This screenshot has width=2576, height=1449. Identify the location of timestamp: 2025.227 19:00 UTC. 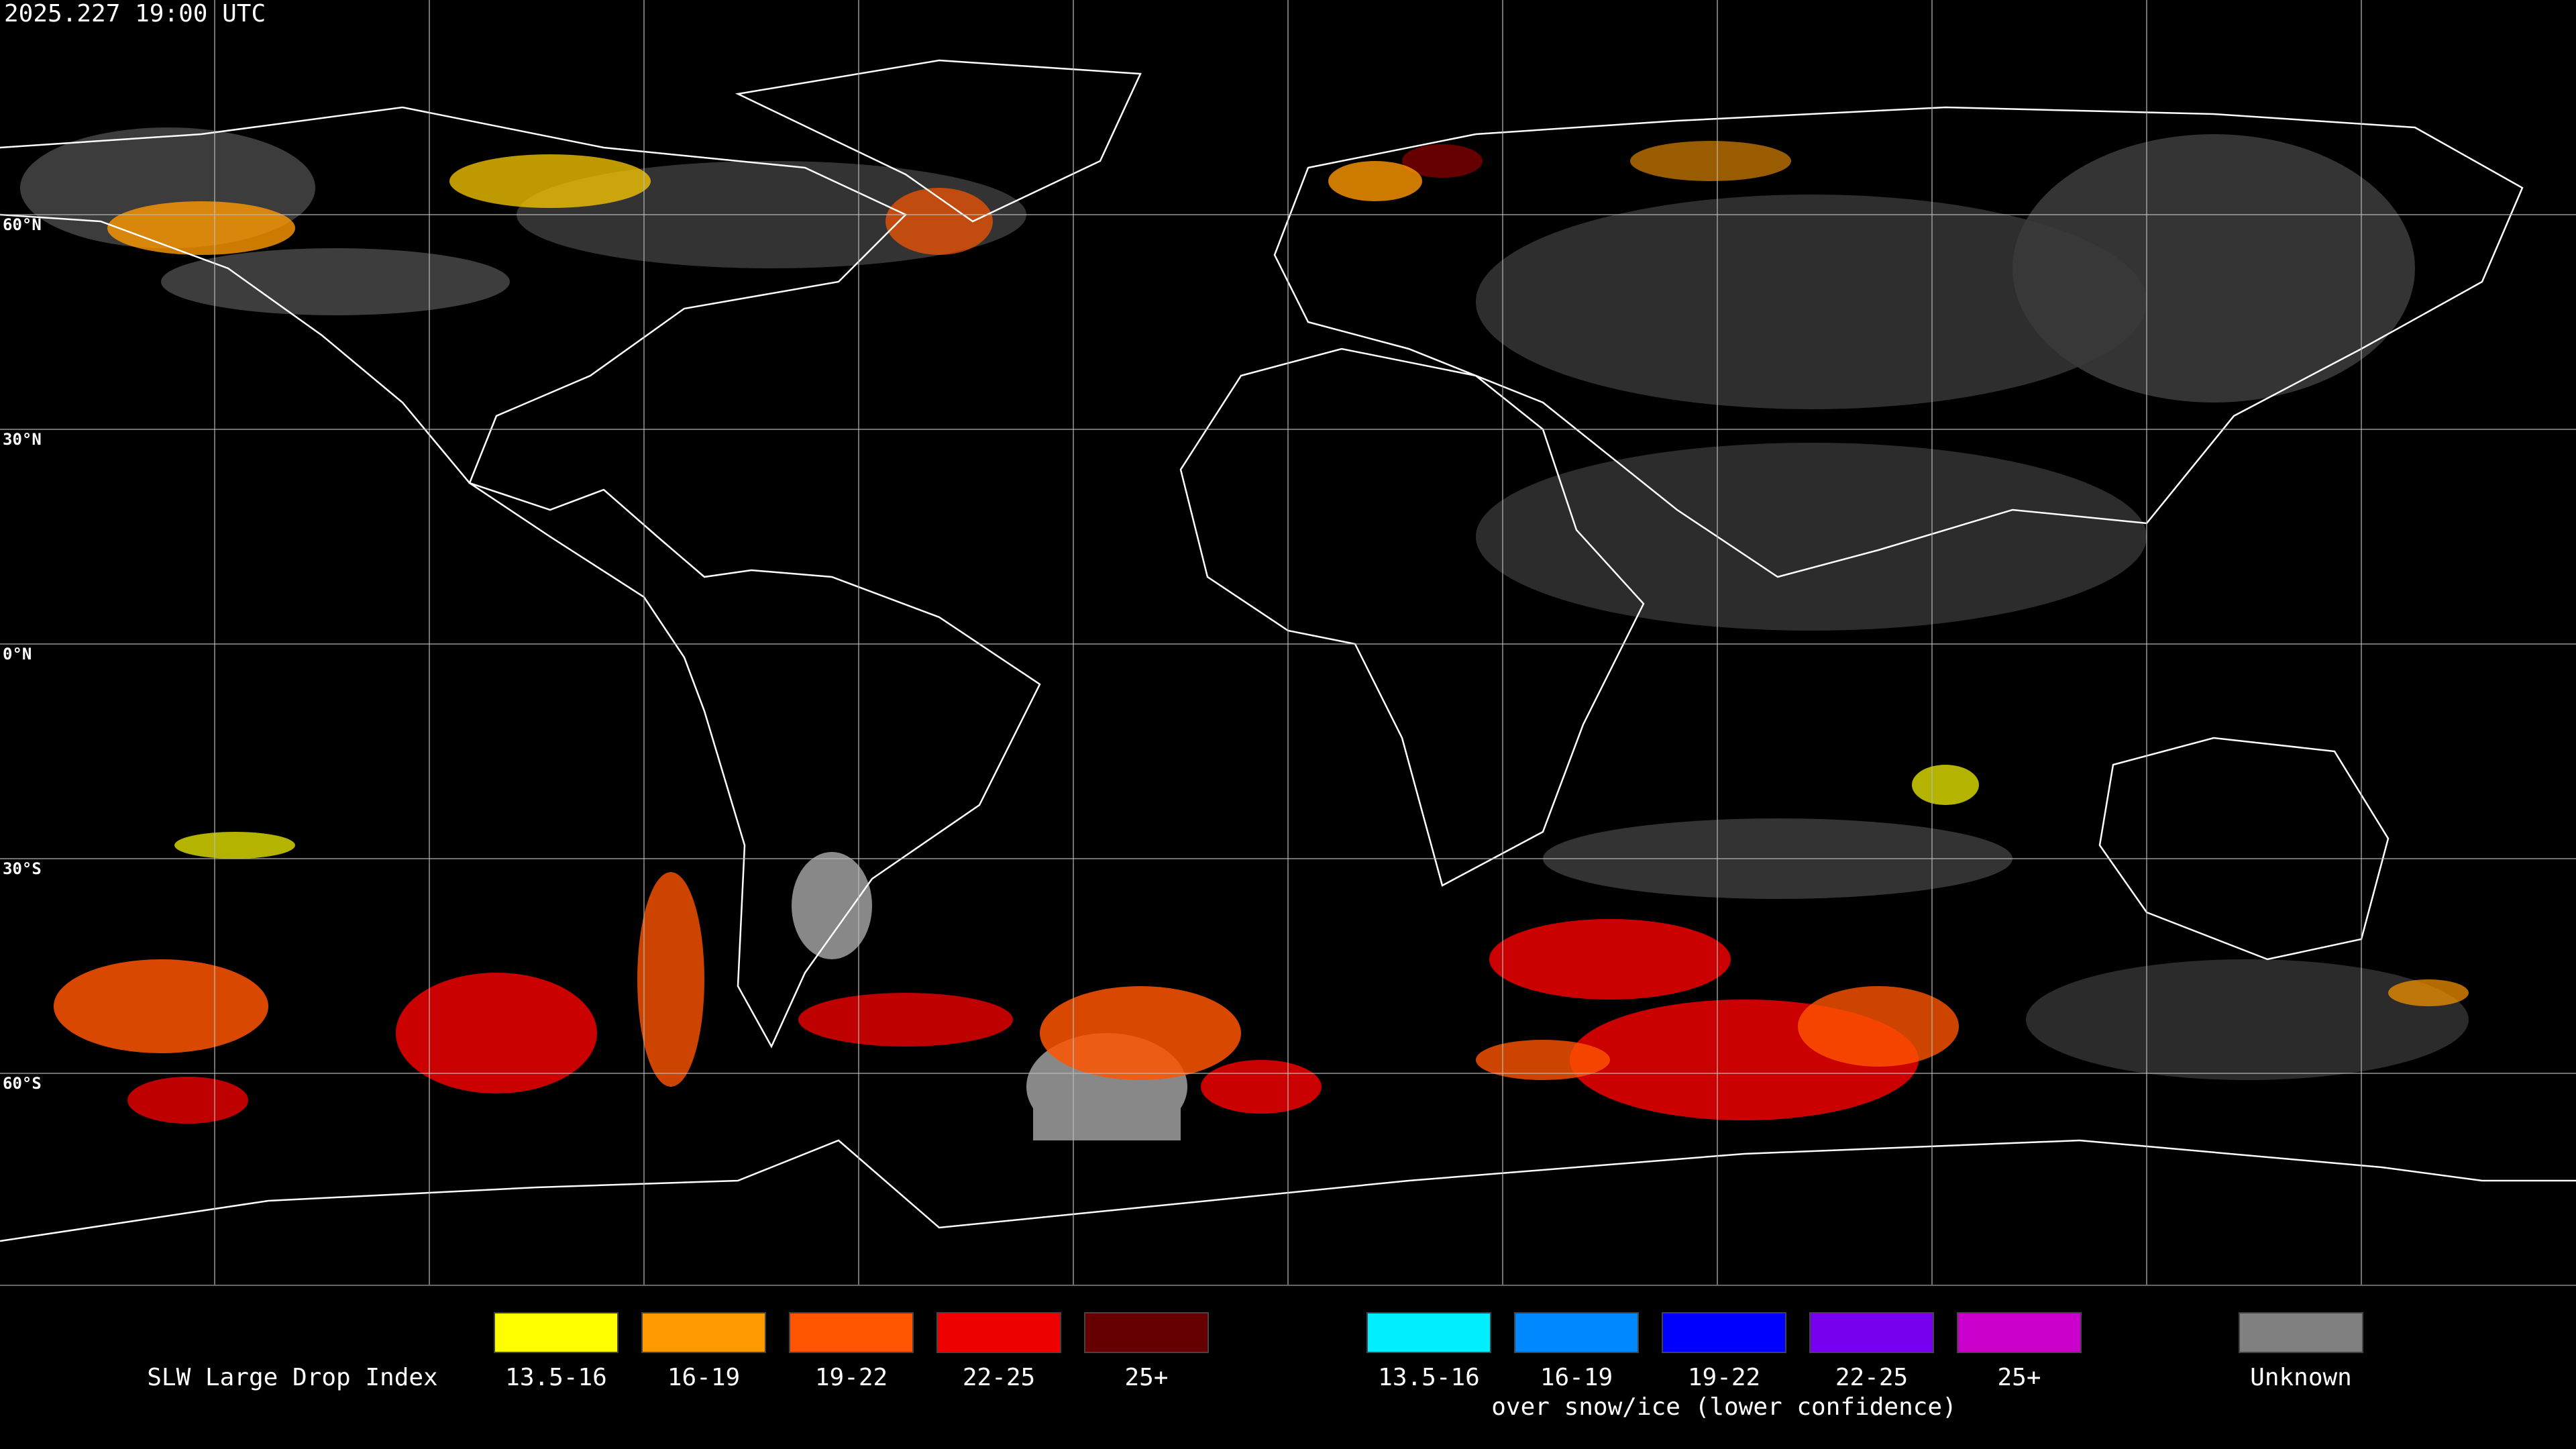
(135, 14).